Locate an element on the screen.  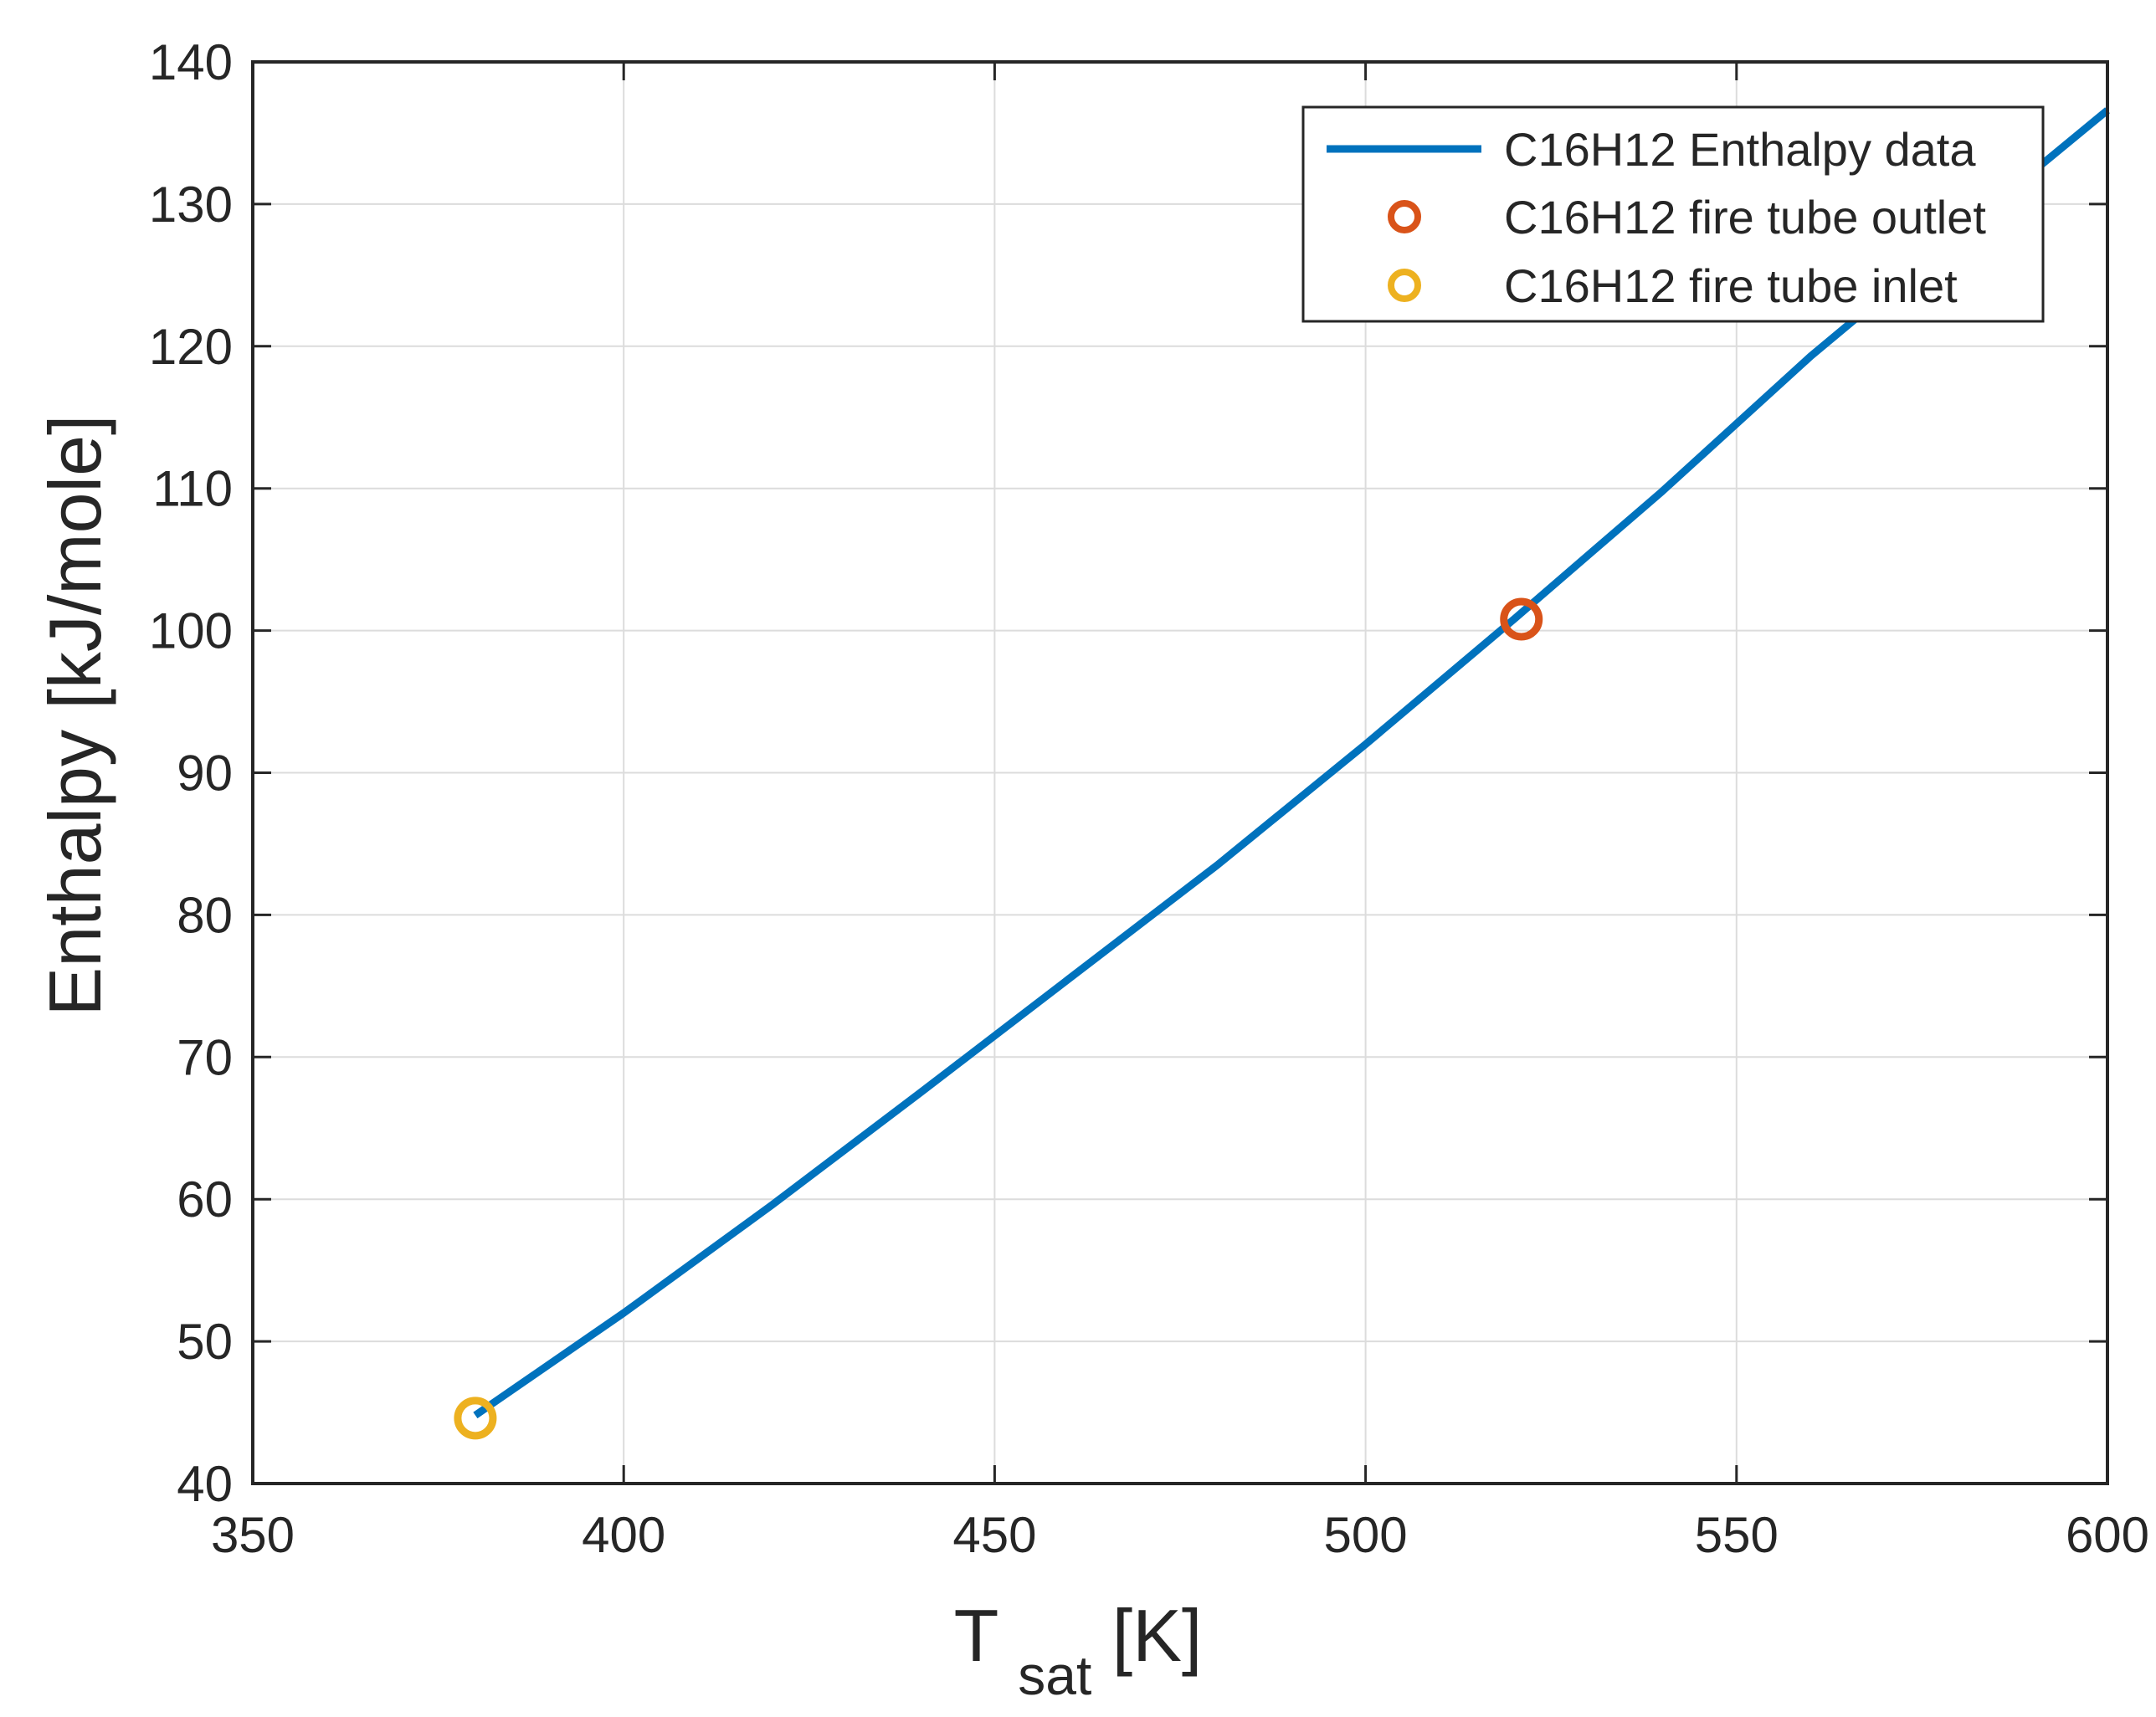
x-tick-label: 350 is located at coordinates (253, 1535).